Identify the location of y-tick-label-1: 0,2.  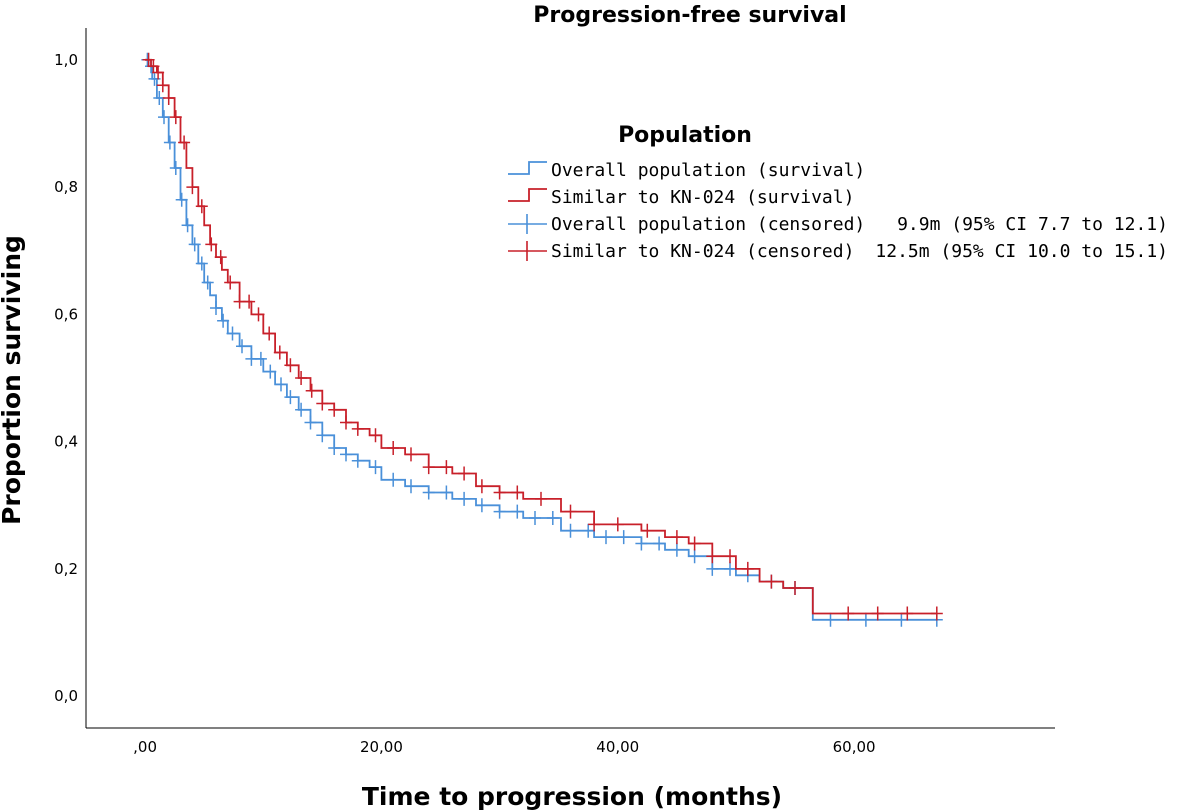
(66, 569).